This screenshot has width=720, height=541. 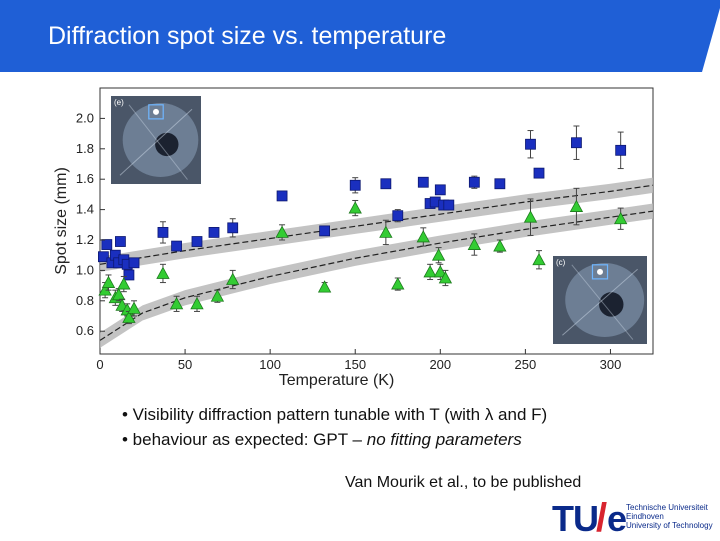 What do you see at coordinates (99, 364) in the screenshot?
I see `x-tick-label: 0` at bounding box center [99, 364].